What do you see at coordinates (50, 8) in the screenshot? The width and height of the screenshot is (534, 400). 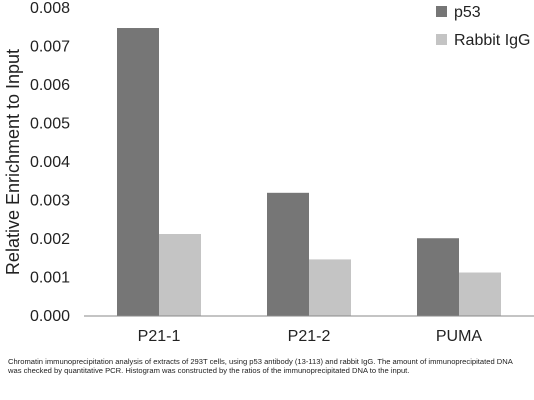 I see `y-tick-label: 0.008` at bounding box center [50, 8].